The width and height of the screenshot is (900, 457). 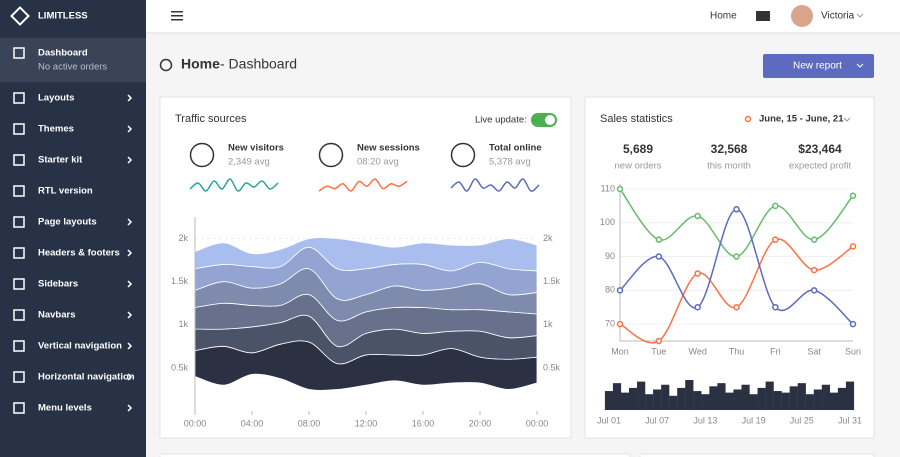 I want to click on menu-item: Menu levels, so click(x=65, y=408).